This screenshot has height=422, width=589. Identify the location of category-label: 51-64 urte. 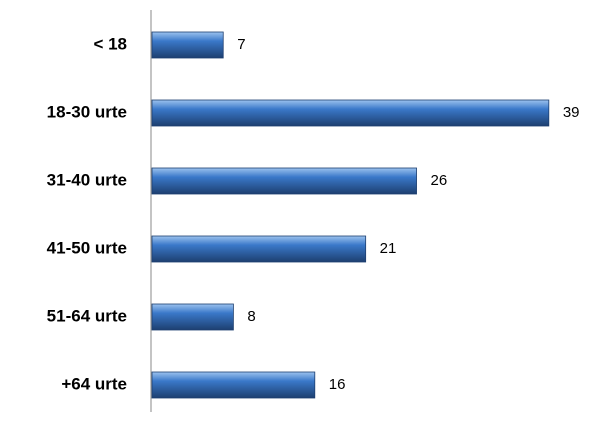
(87, 315).